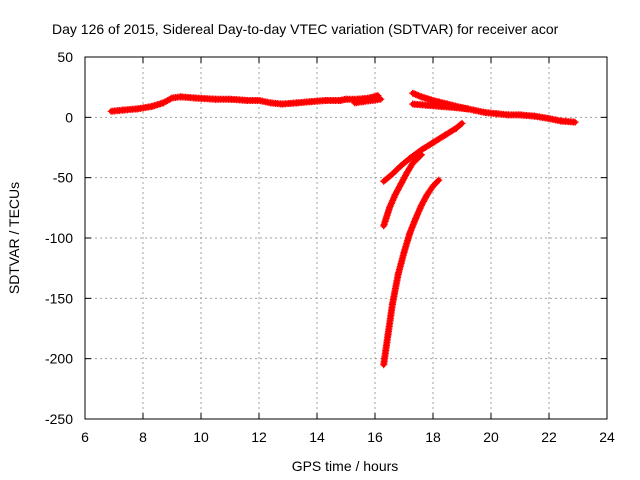 The height and width of the screenshot is (480, 640). Describe the element at coordinates (59, 238) in the screenshot. I see `y-tick-label: -100` at that location.